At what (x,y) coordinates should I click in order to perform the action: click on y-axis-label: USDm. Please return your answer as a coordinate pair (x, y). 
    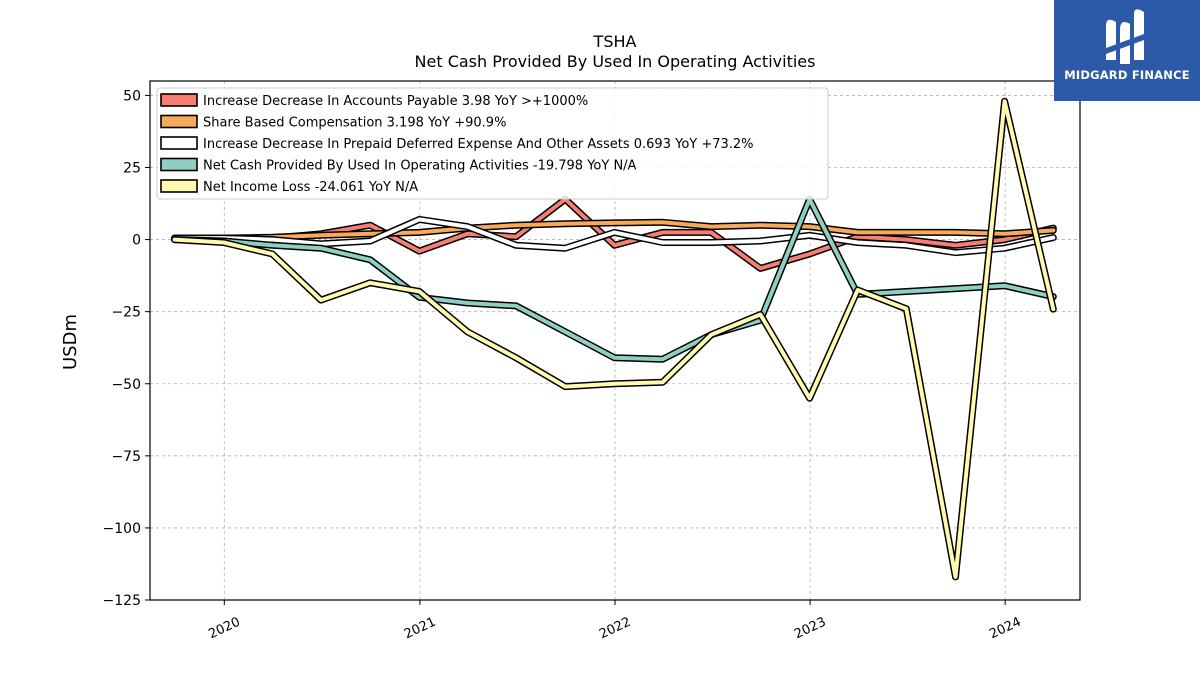
    Looking at the image, I should click on (70, 342).